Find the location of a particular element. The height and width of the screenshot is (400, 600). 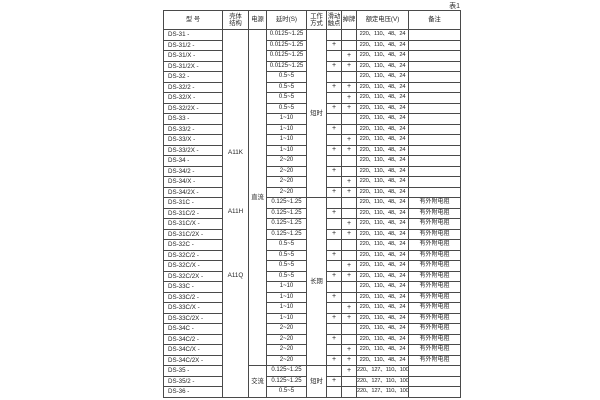

table-row: DS-32C - 0.5~5 220、110、48、24 有外附电阻 is located at coordinates (312, 245).